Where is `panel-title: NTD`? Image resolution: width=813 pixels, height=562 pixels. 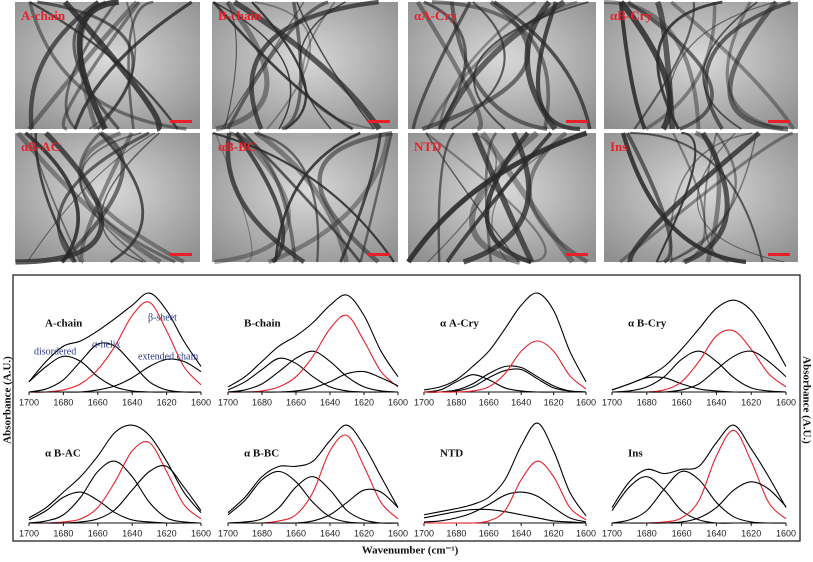 panel-title: NTD is located at coordinates (451, 454).